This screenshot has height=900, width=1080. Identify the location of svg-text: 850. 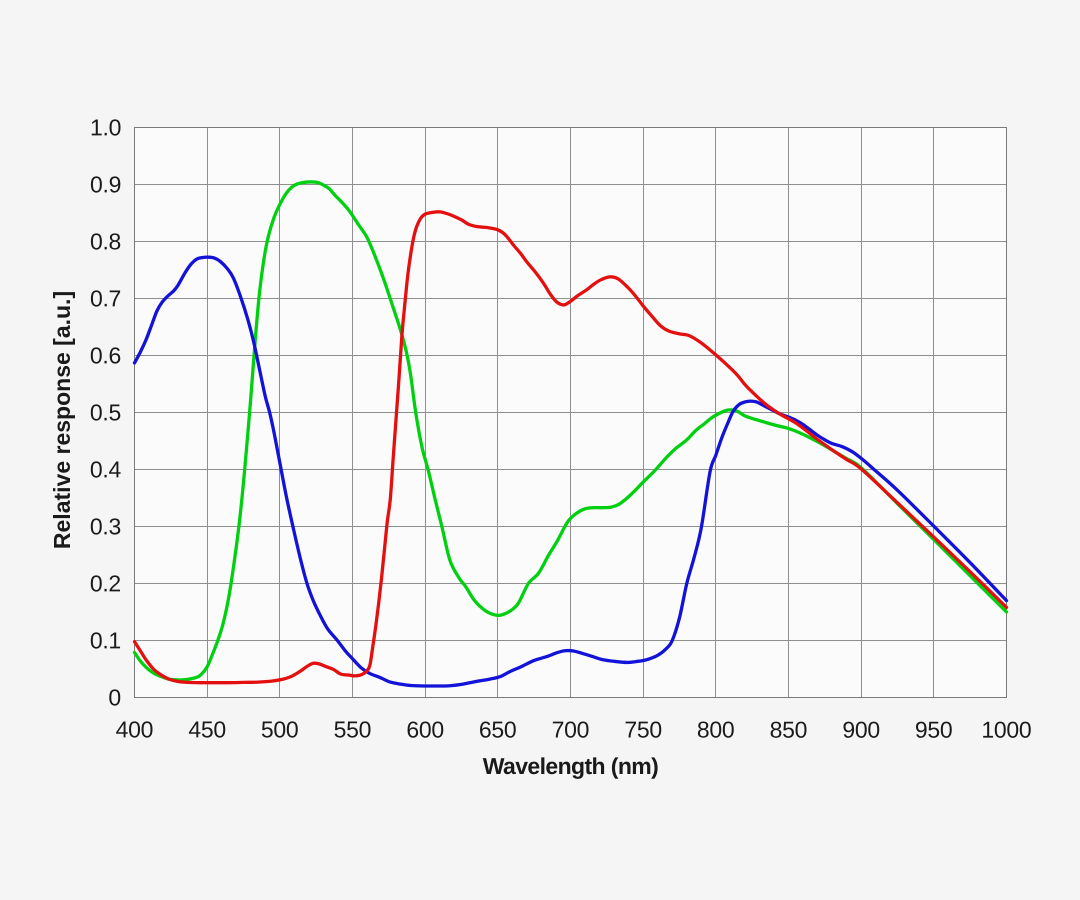
(788, 730).